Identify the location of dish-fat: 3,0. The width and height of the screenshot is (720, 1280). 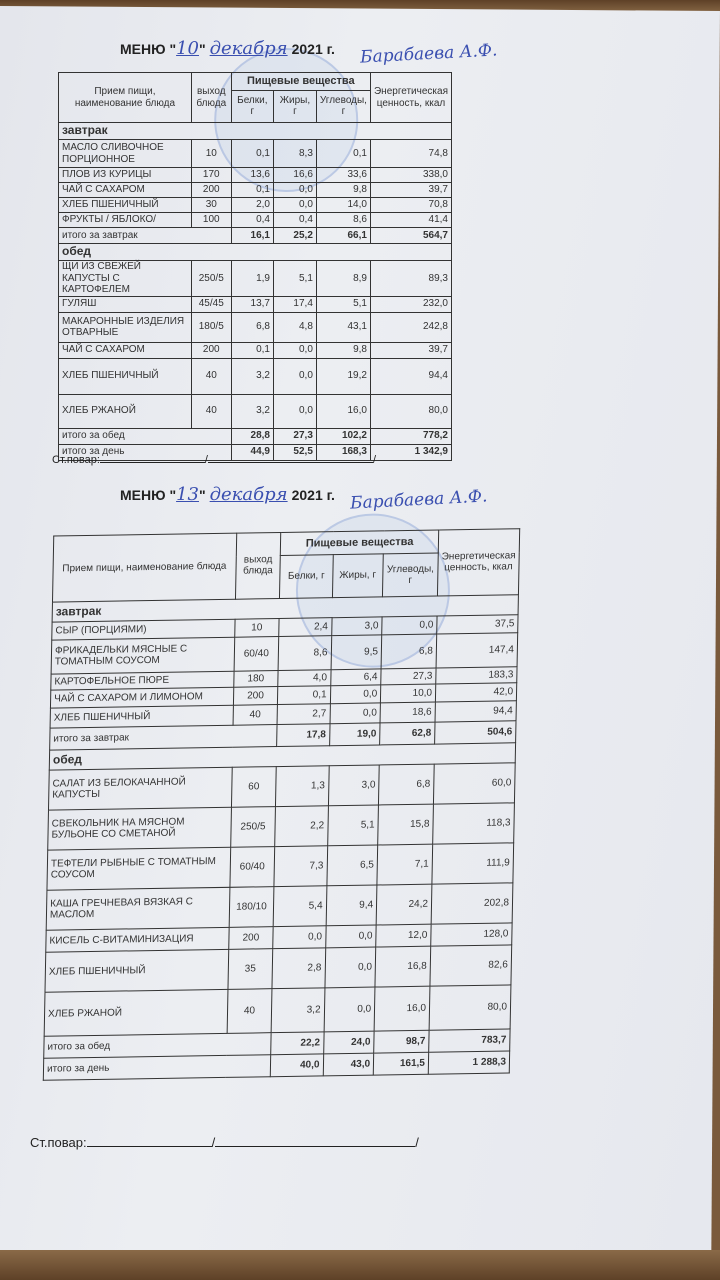
(357, 626).